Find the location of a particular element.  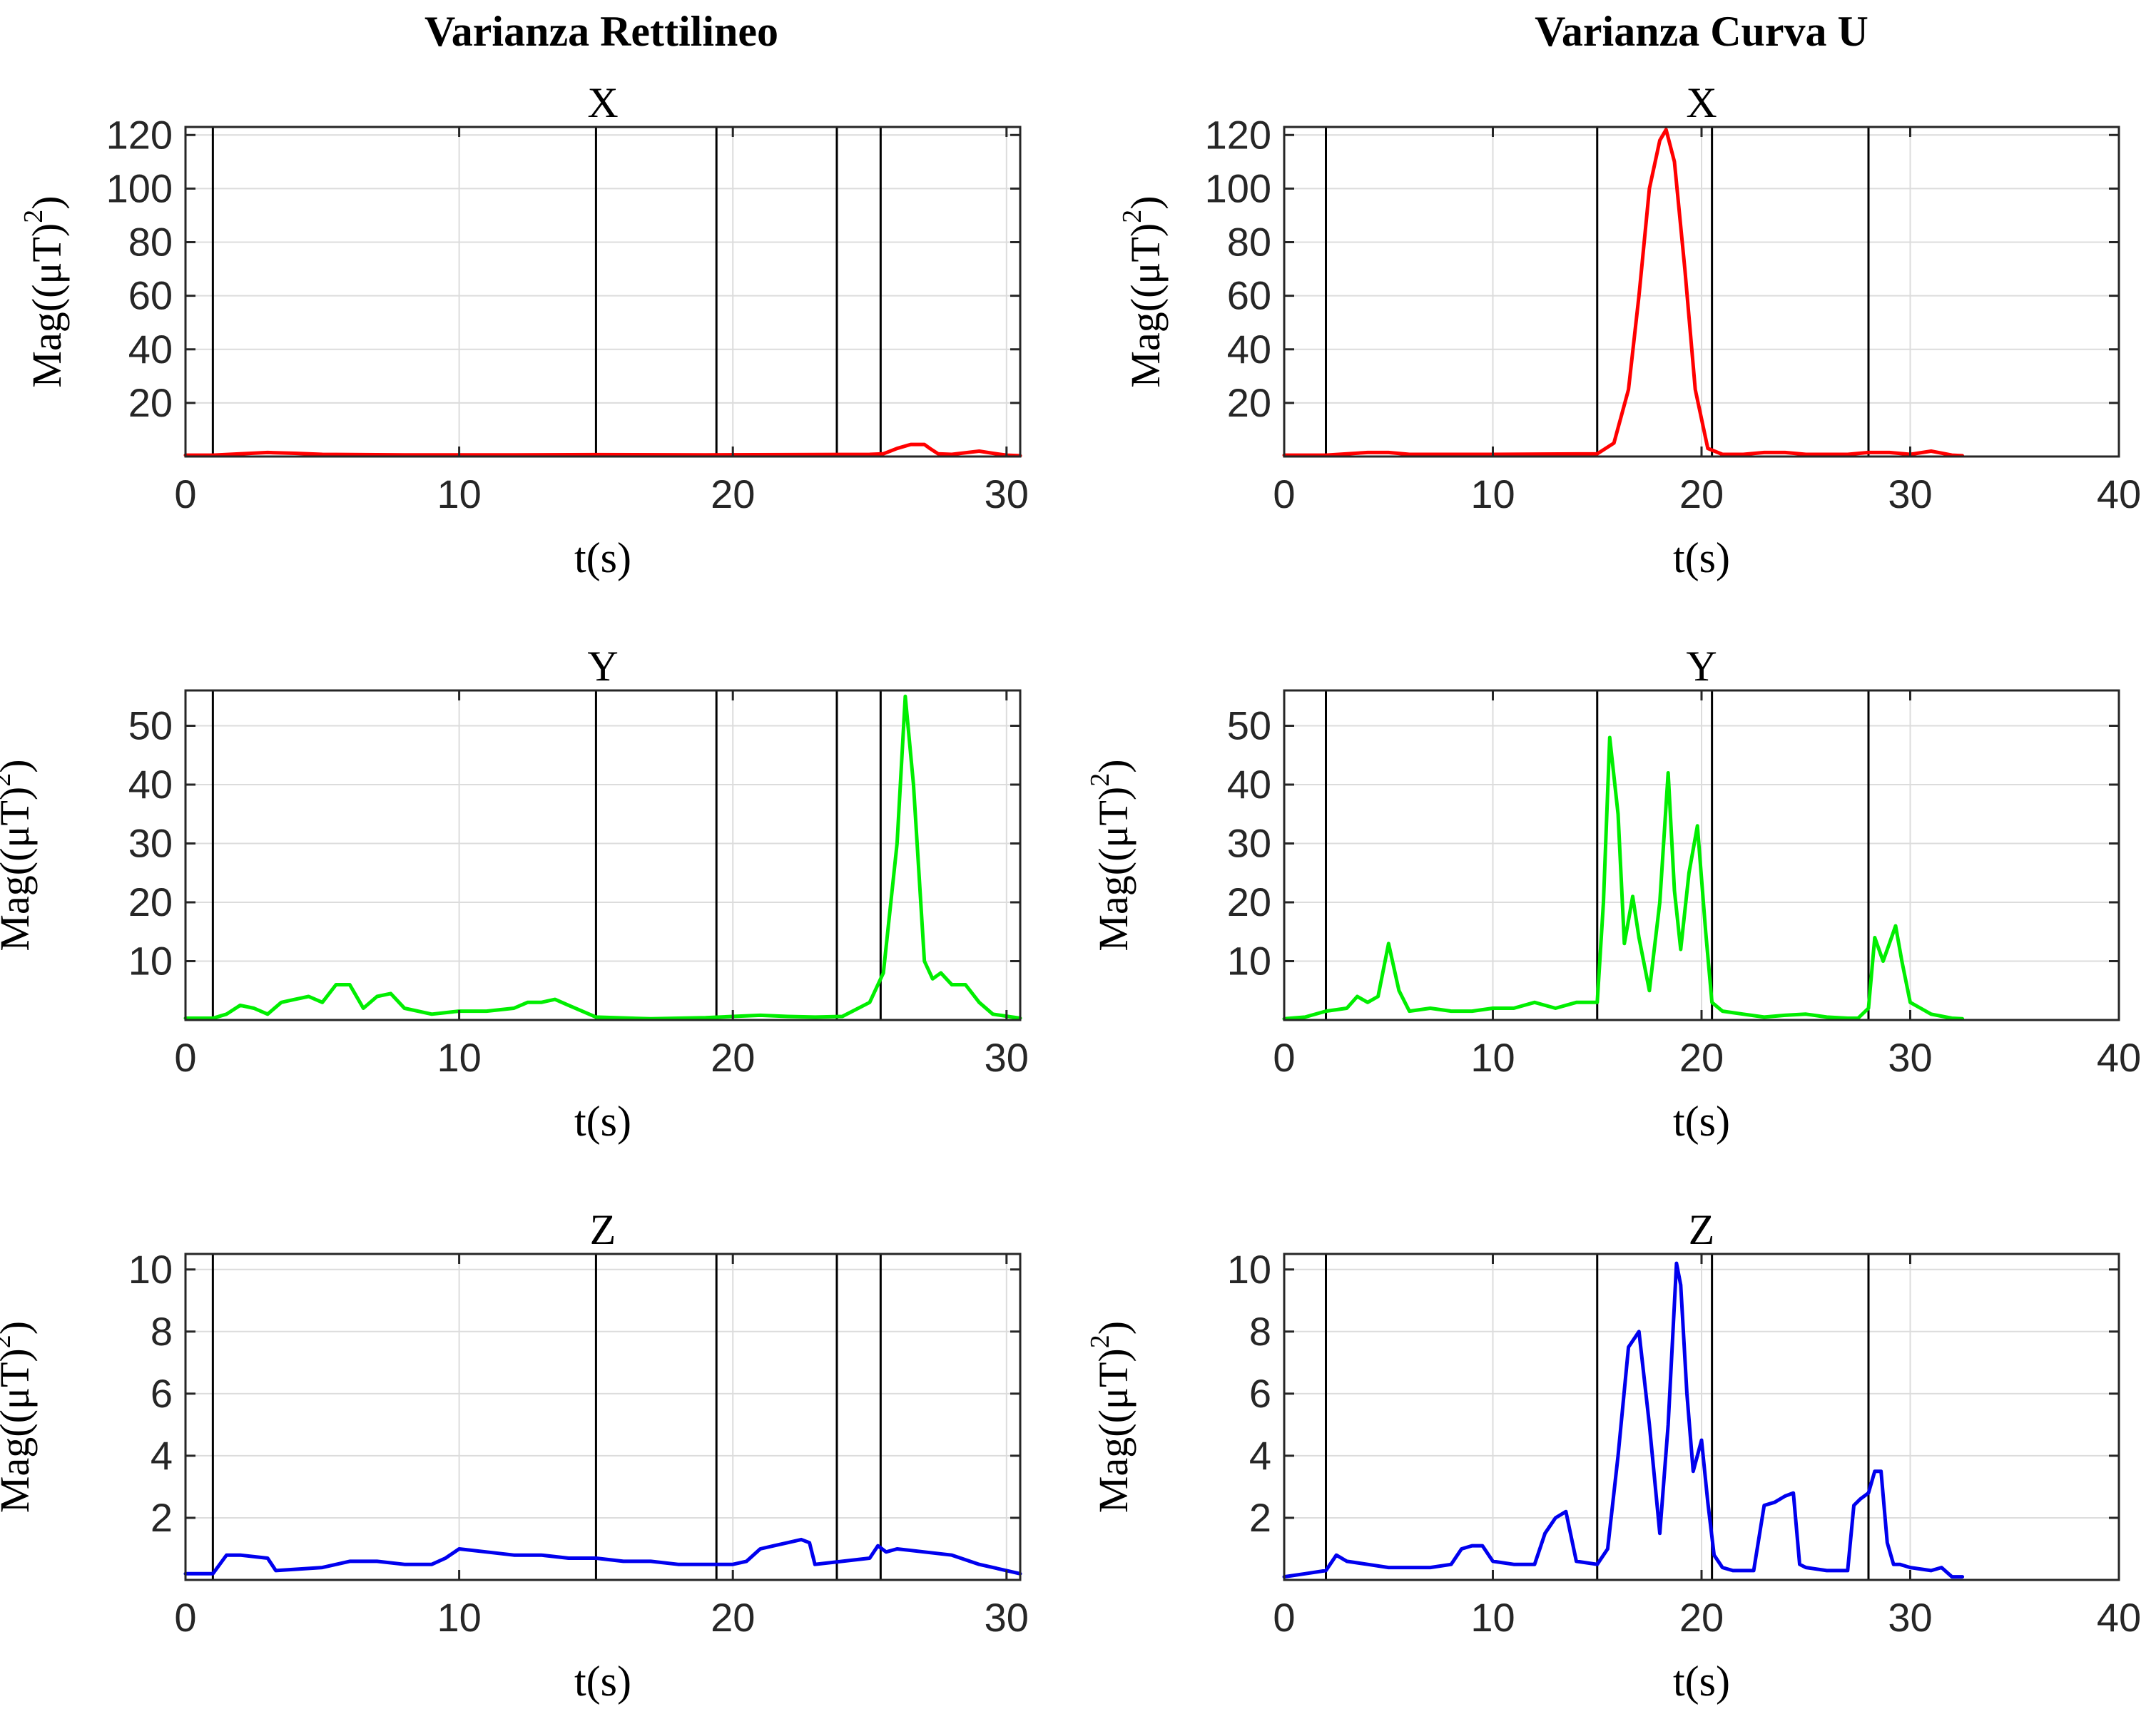

y-tick-label: 100 is located at coordinates (139, 187).